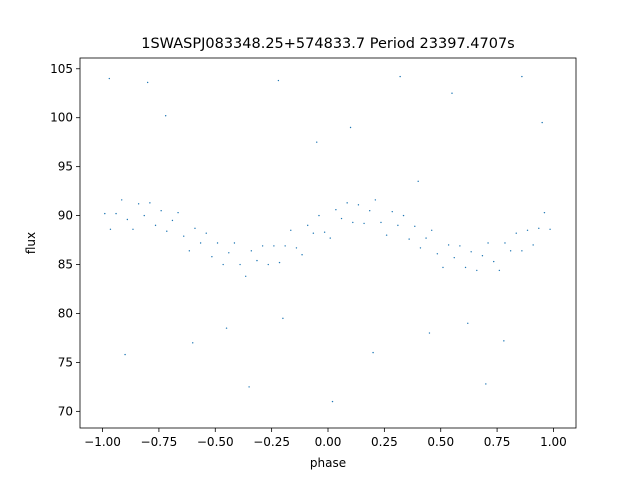  I want to click on y-tick-label: 100, so click(61, 118).